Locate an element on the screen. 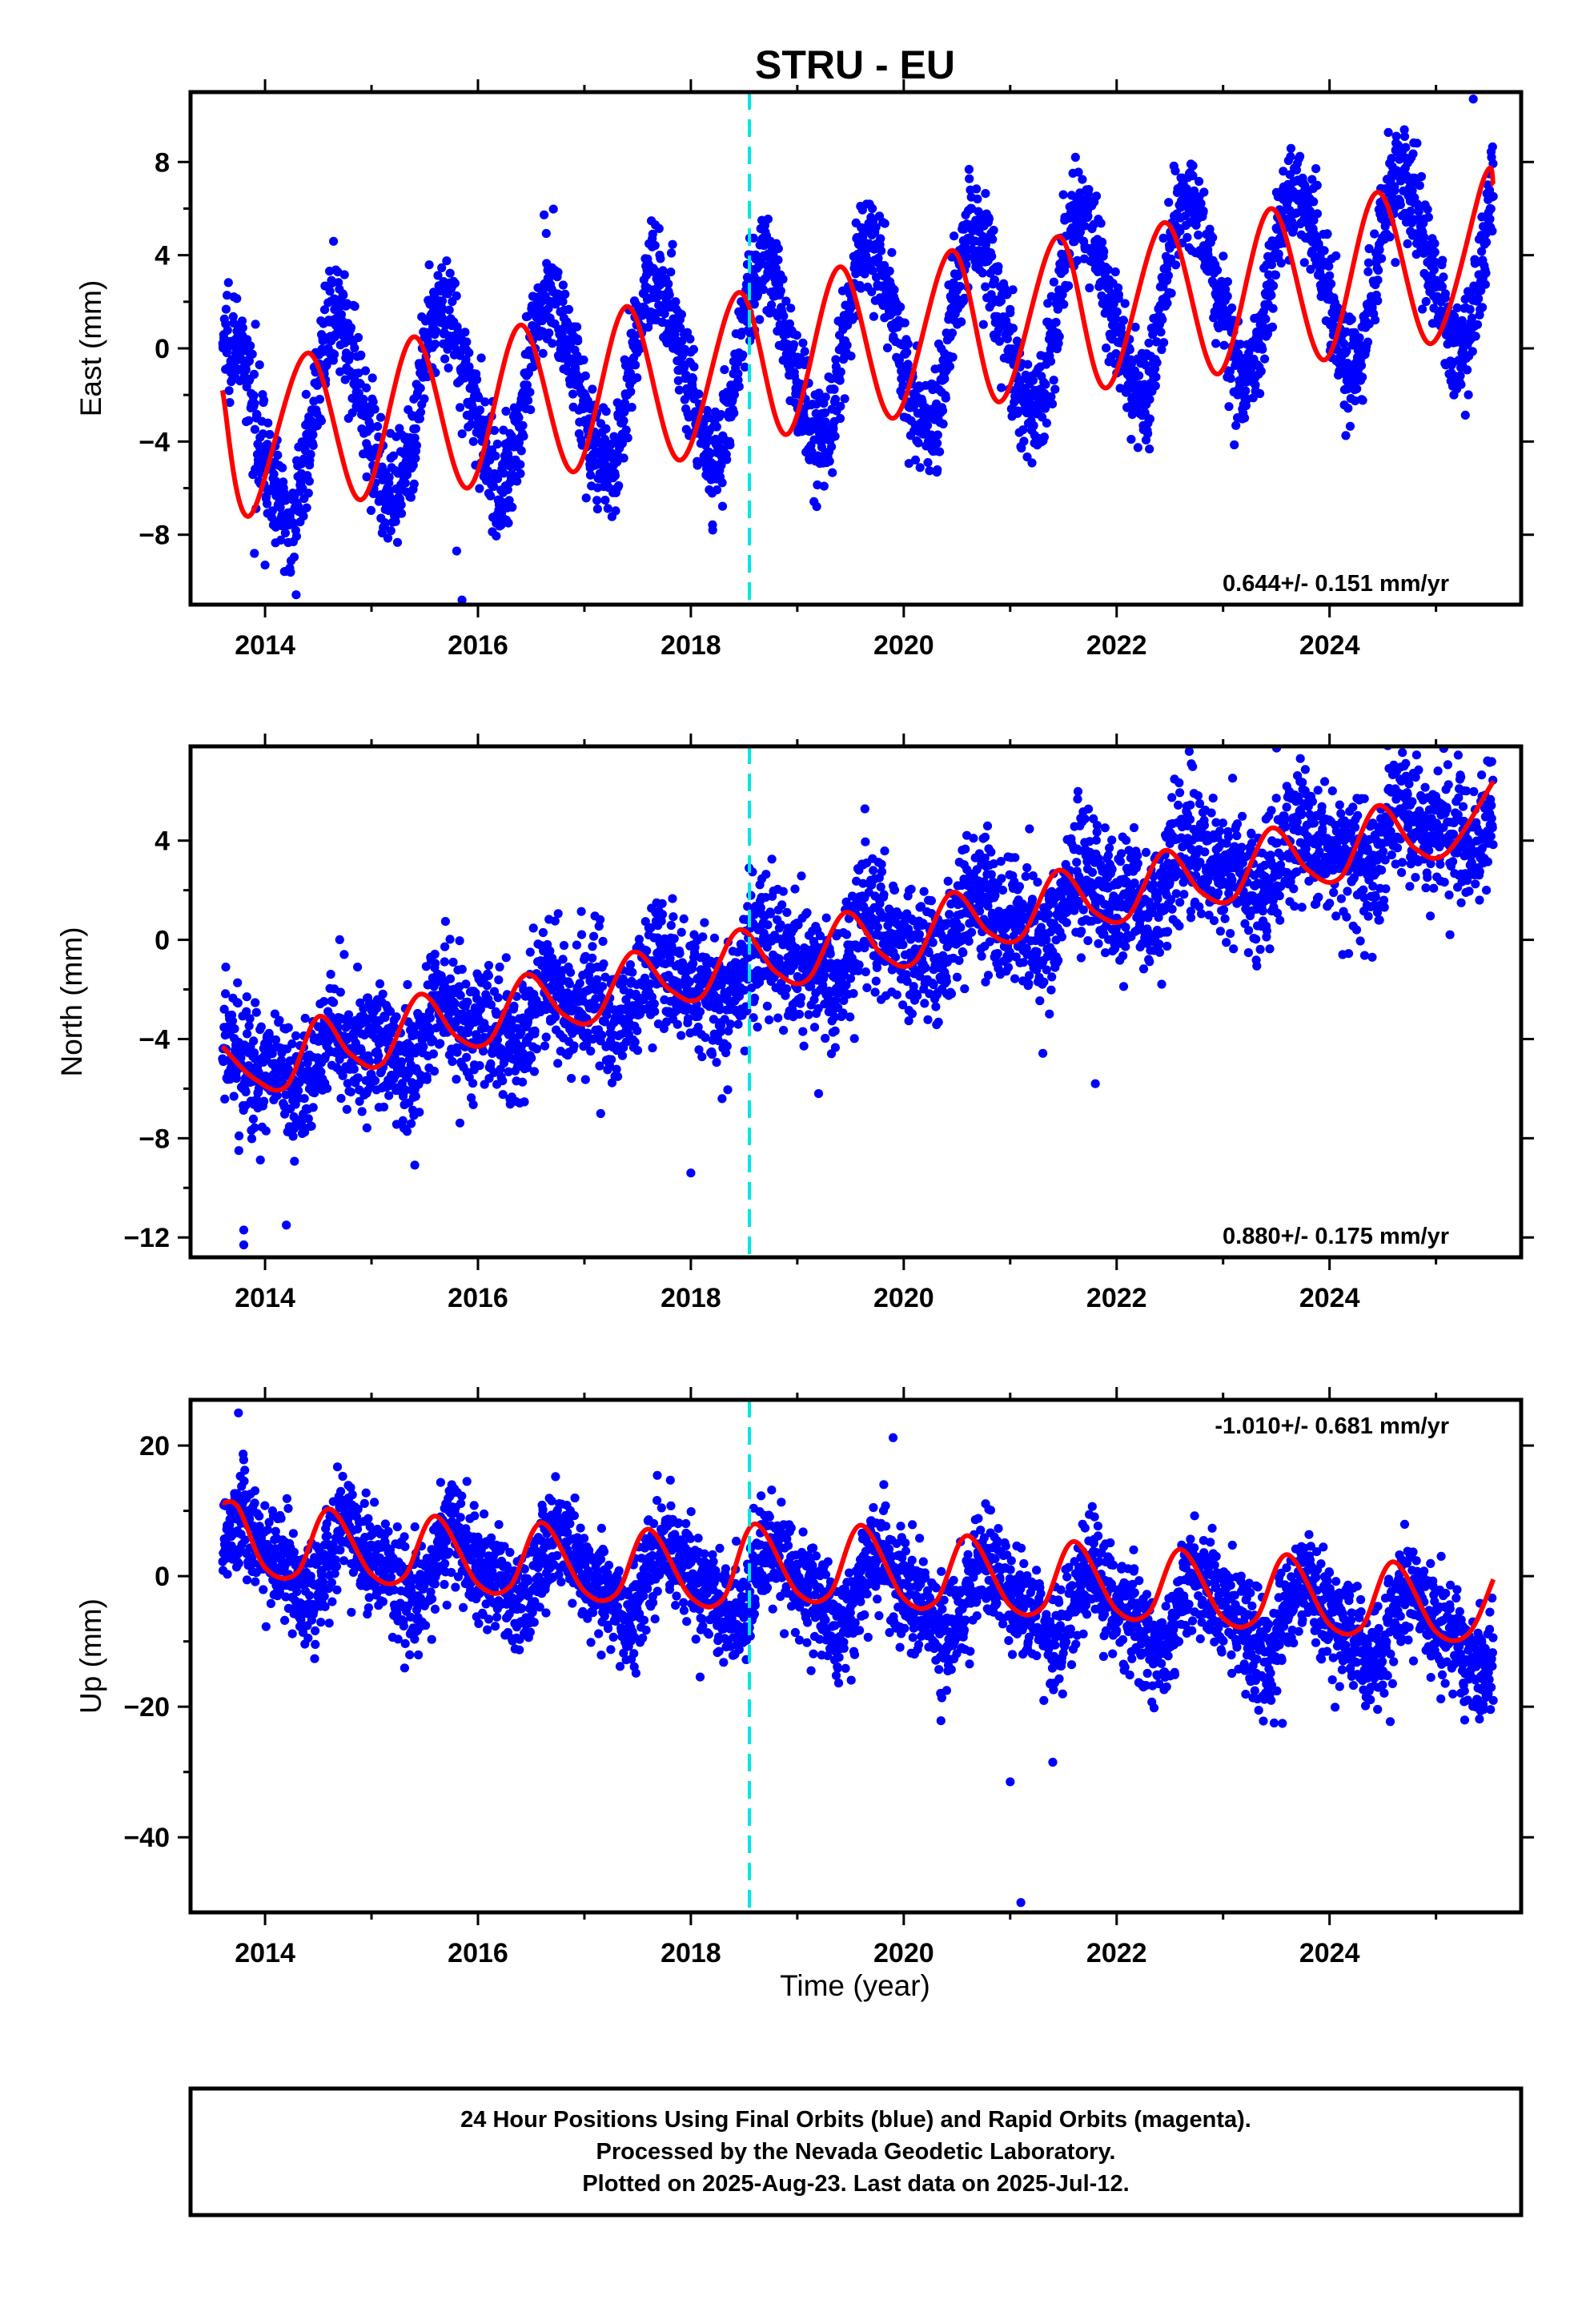 The image size is (1582, 2324). chart-title: STRU - EU is located at coordinates (855, 64).